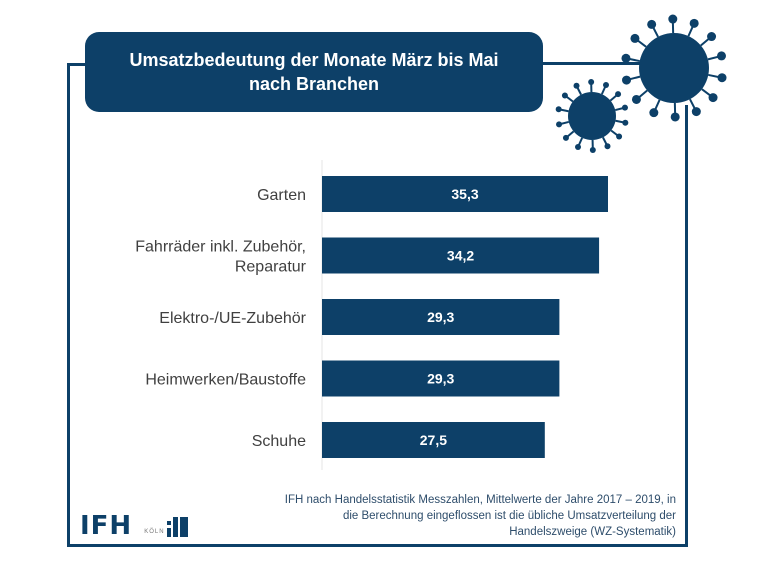  Describe the element at coordinates (225, 380) in the screenshot. I see `category-label: Heimwerken/Baustoffe` at that location.